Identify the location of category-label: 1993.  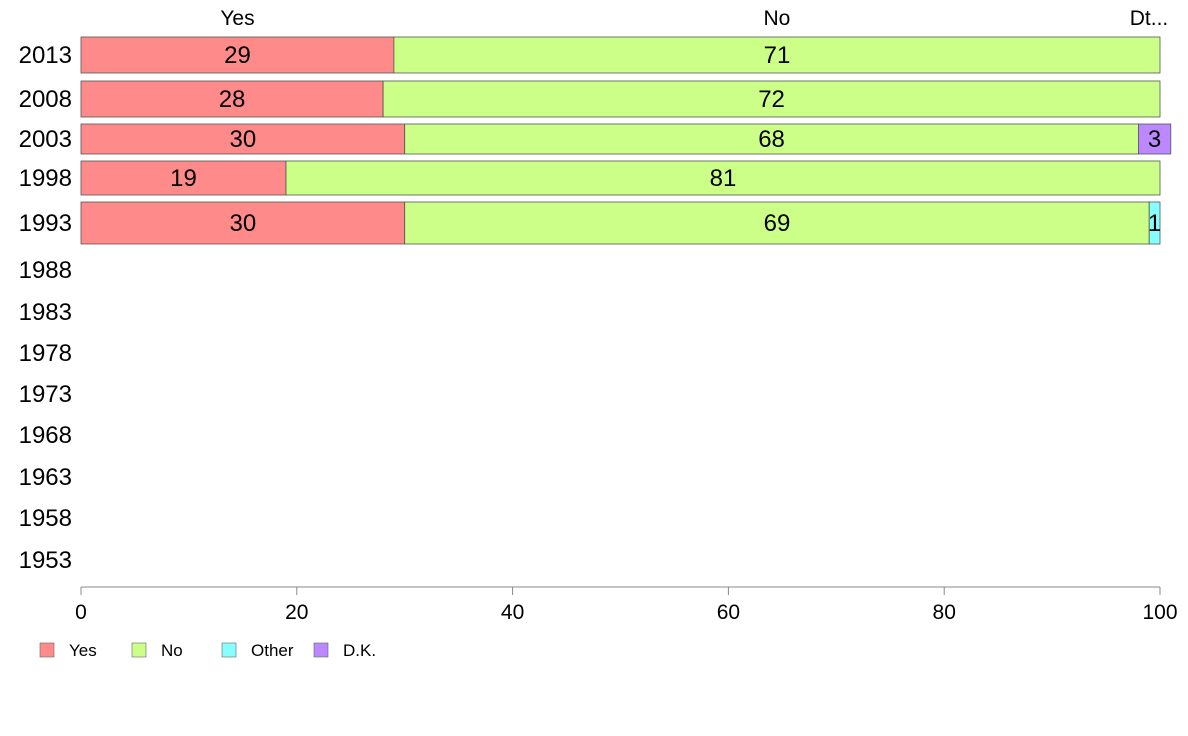
(45, 223).